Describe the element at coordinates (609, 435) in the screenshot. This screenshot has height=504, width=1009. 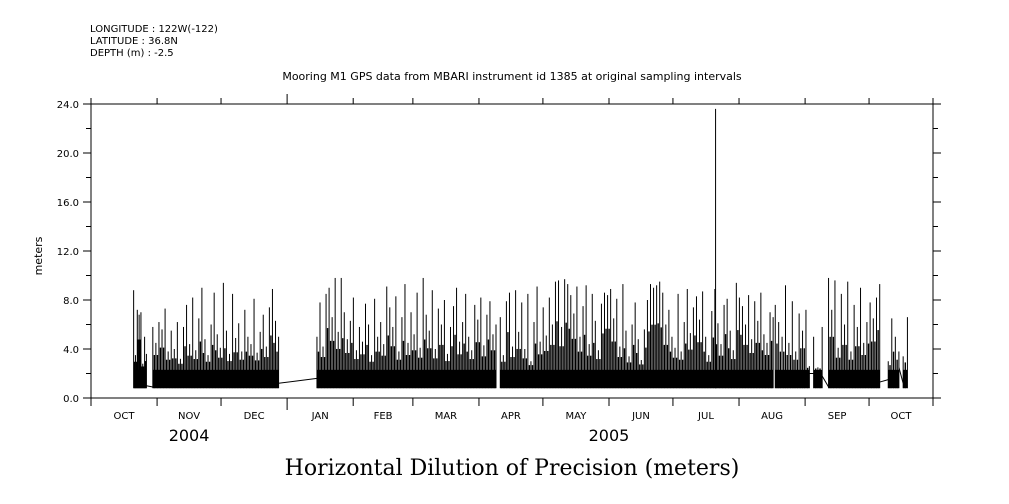
I see `x-year-label: 2005` at that location.